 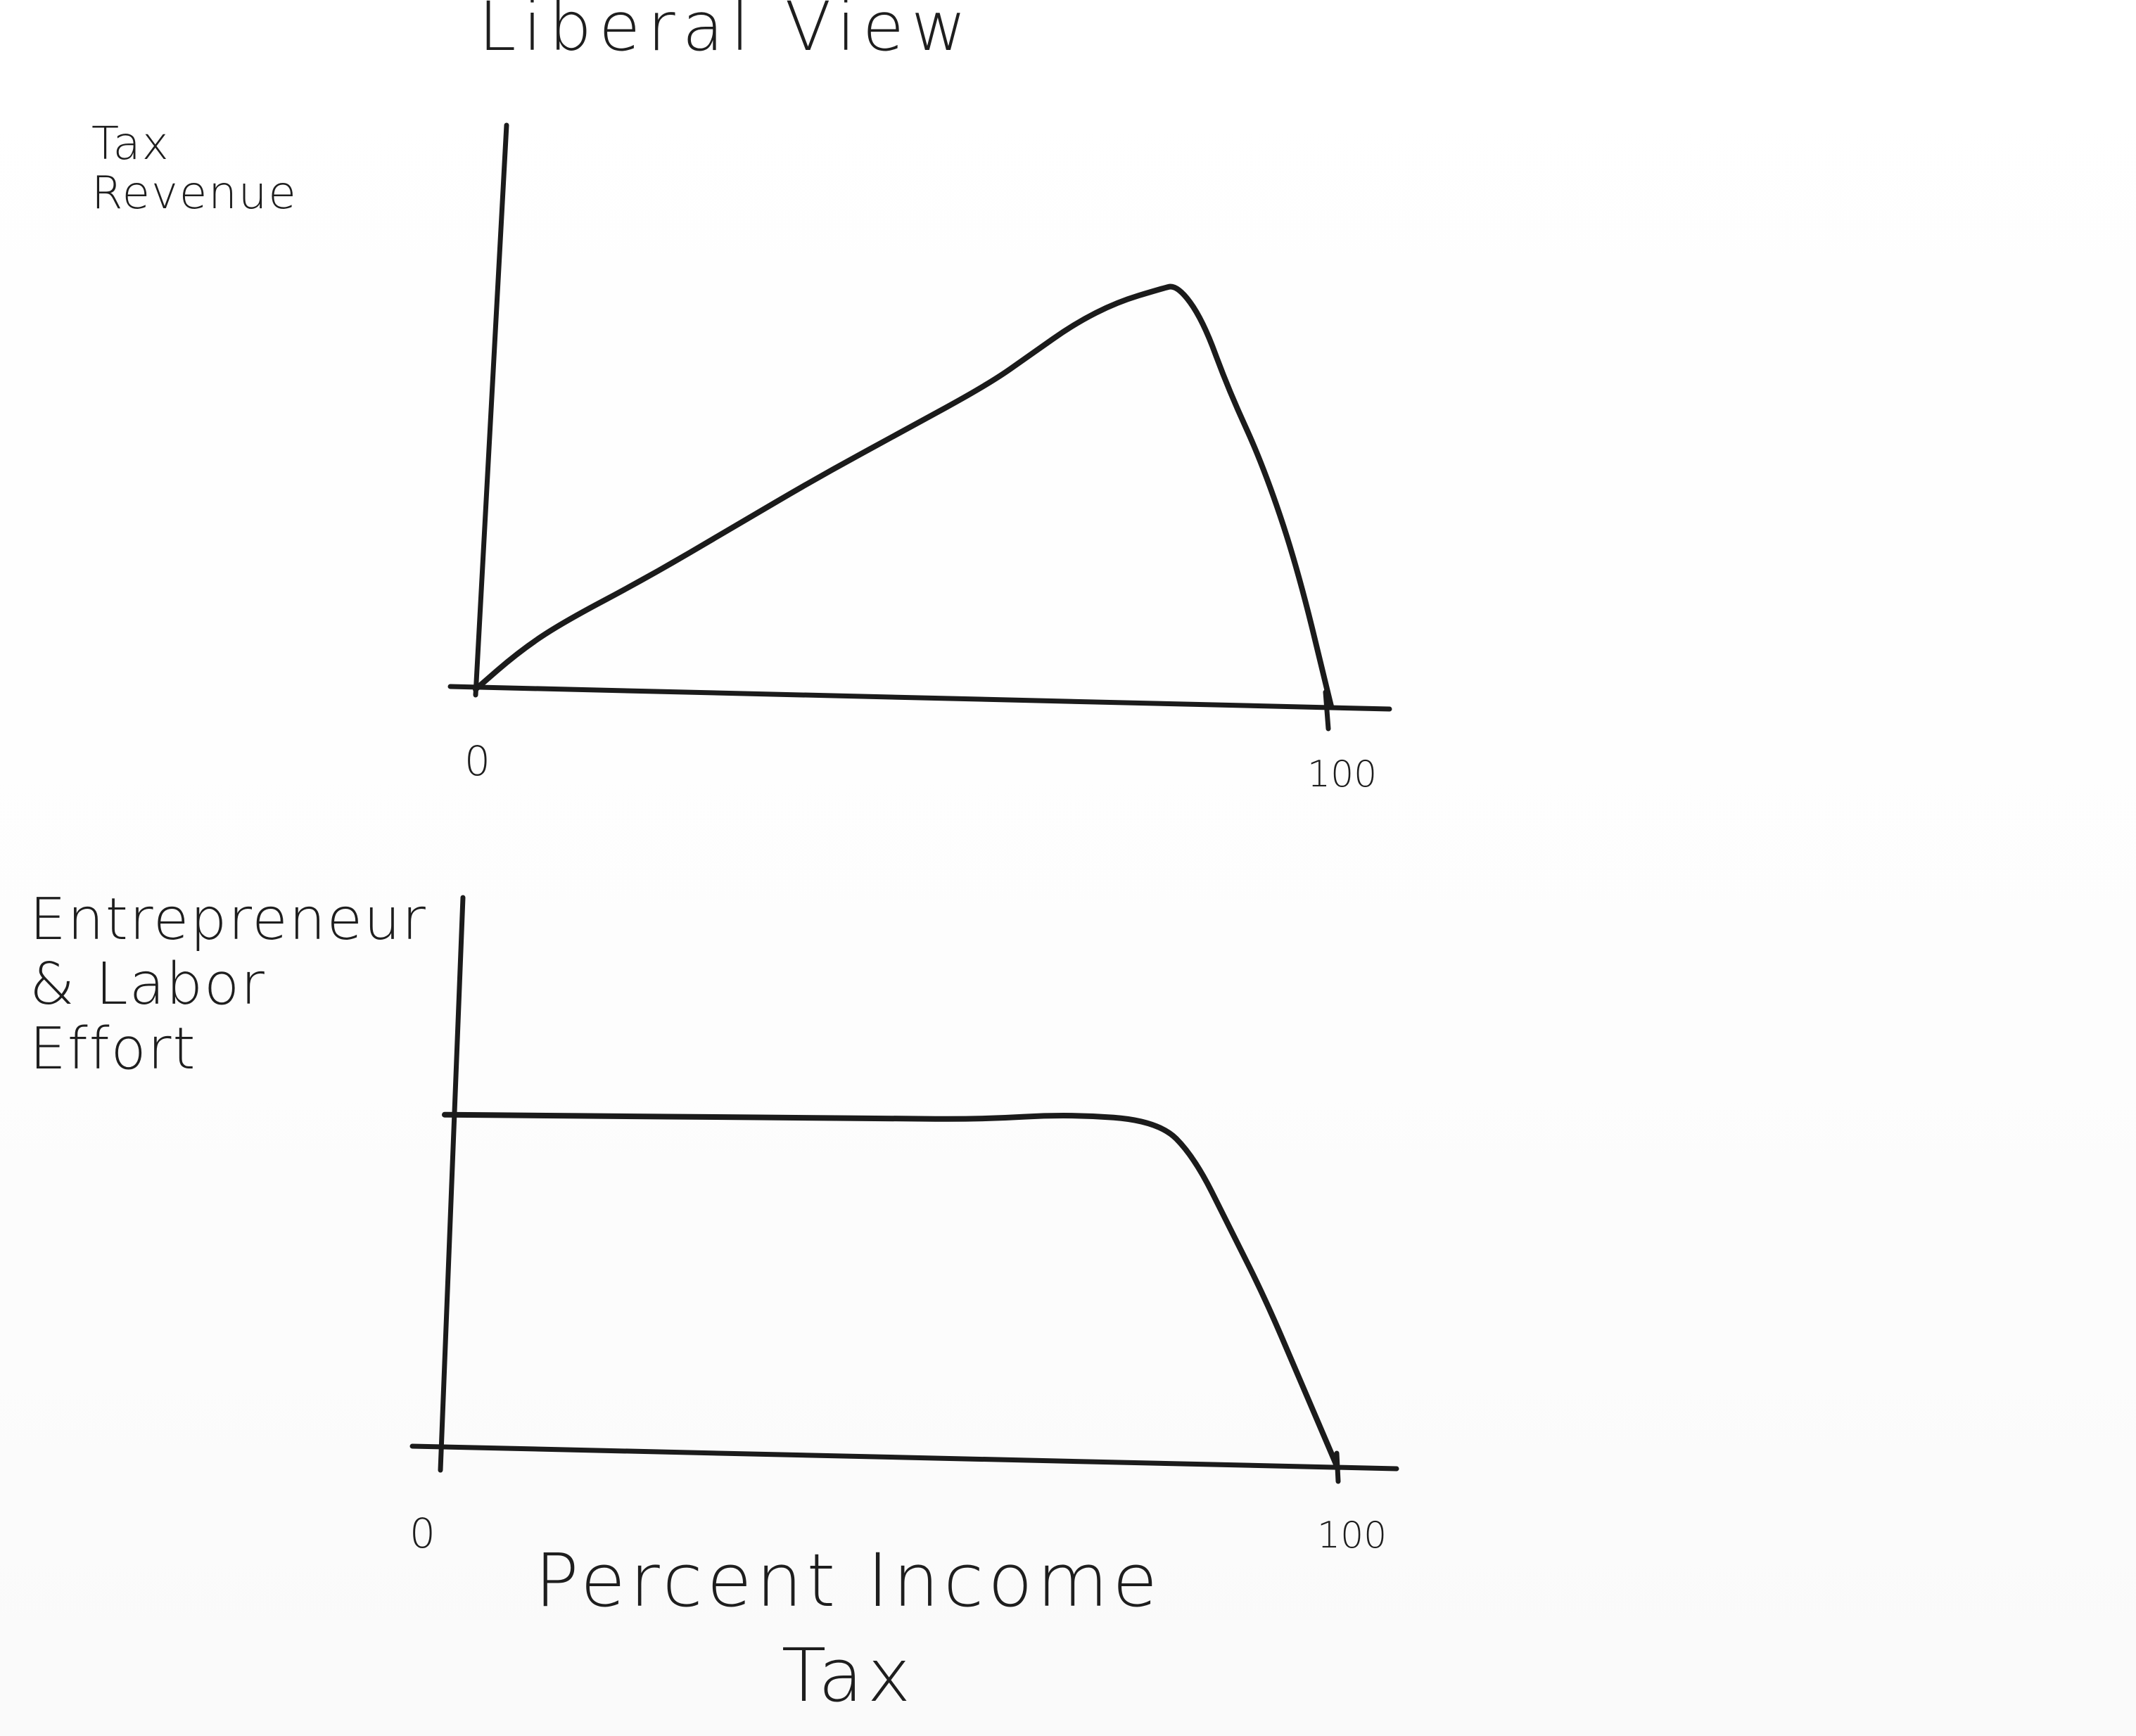 I want to click on top-chart-tick-label-0: 0, so click(x=477, y=761).